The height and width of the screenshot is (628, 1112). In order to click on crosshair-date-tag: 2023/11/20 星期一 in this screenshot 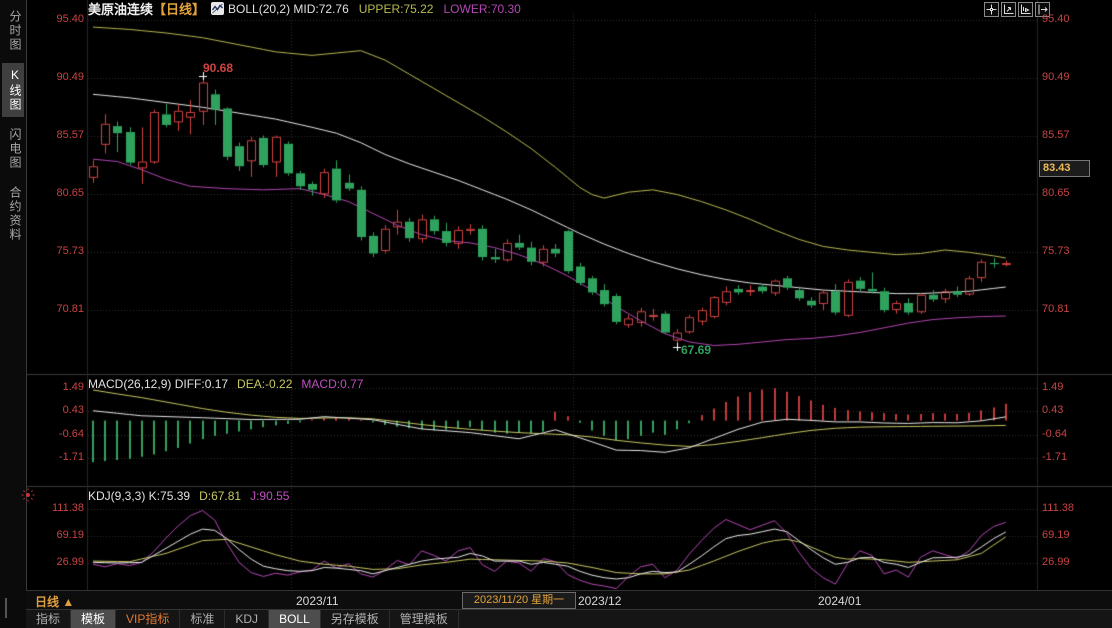, I will do `click(519, 600)`.